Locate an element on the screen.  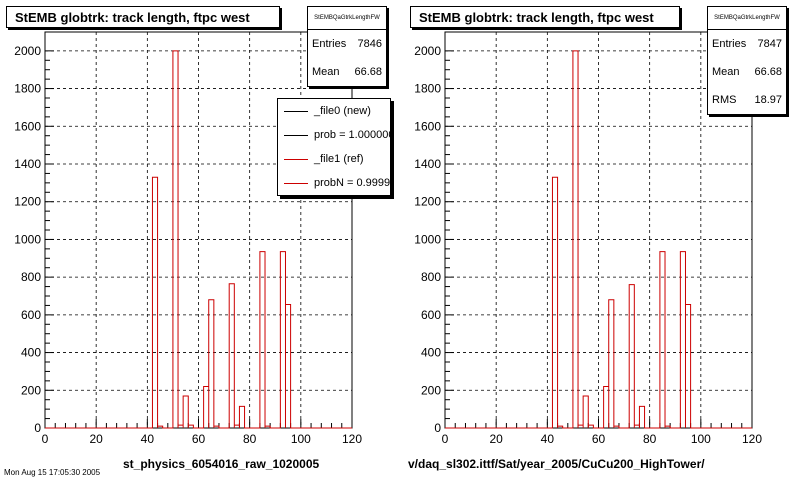
right-y-tick-label-1: 200 is located at coordinates (431, 390).